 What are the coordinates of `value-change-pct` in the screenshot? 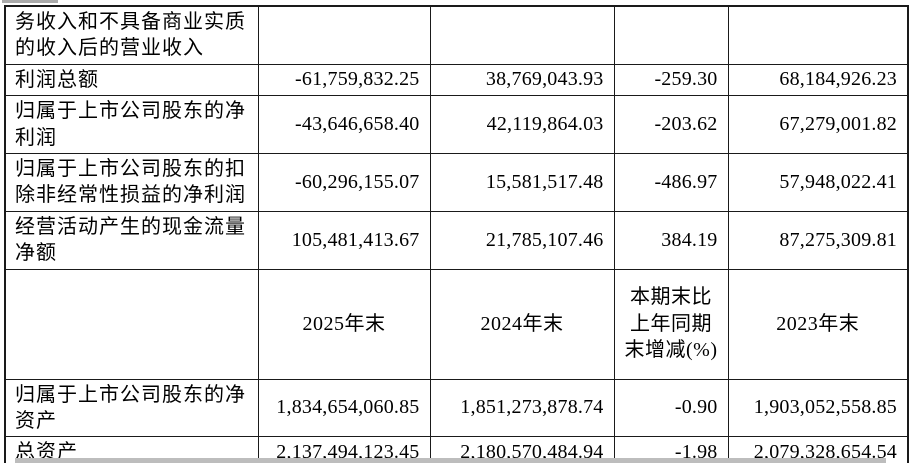 It's located at (671, 35).